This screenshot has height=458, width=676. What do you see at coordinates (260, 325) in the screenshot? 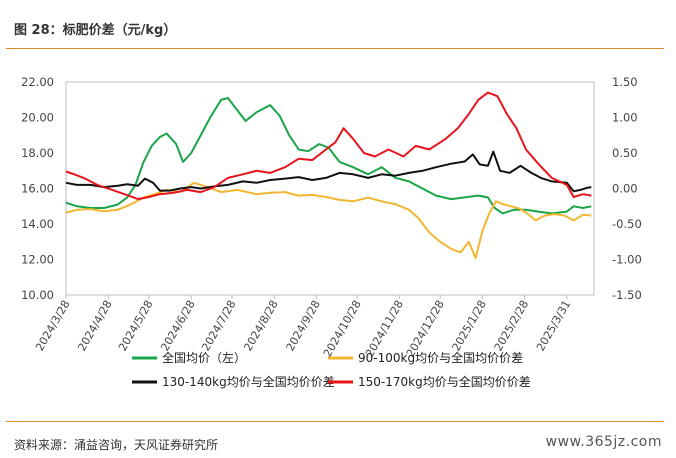
I see `x-tick-label: 2024/8/28` at bounding box center [260, 325].